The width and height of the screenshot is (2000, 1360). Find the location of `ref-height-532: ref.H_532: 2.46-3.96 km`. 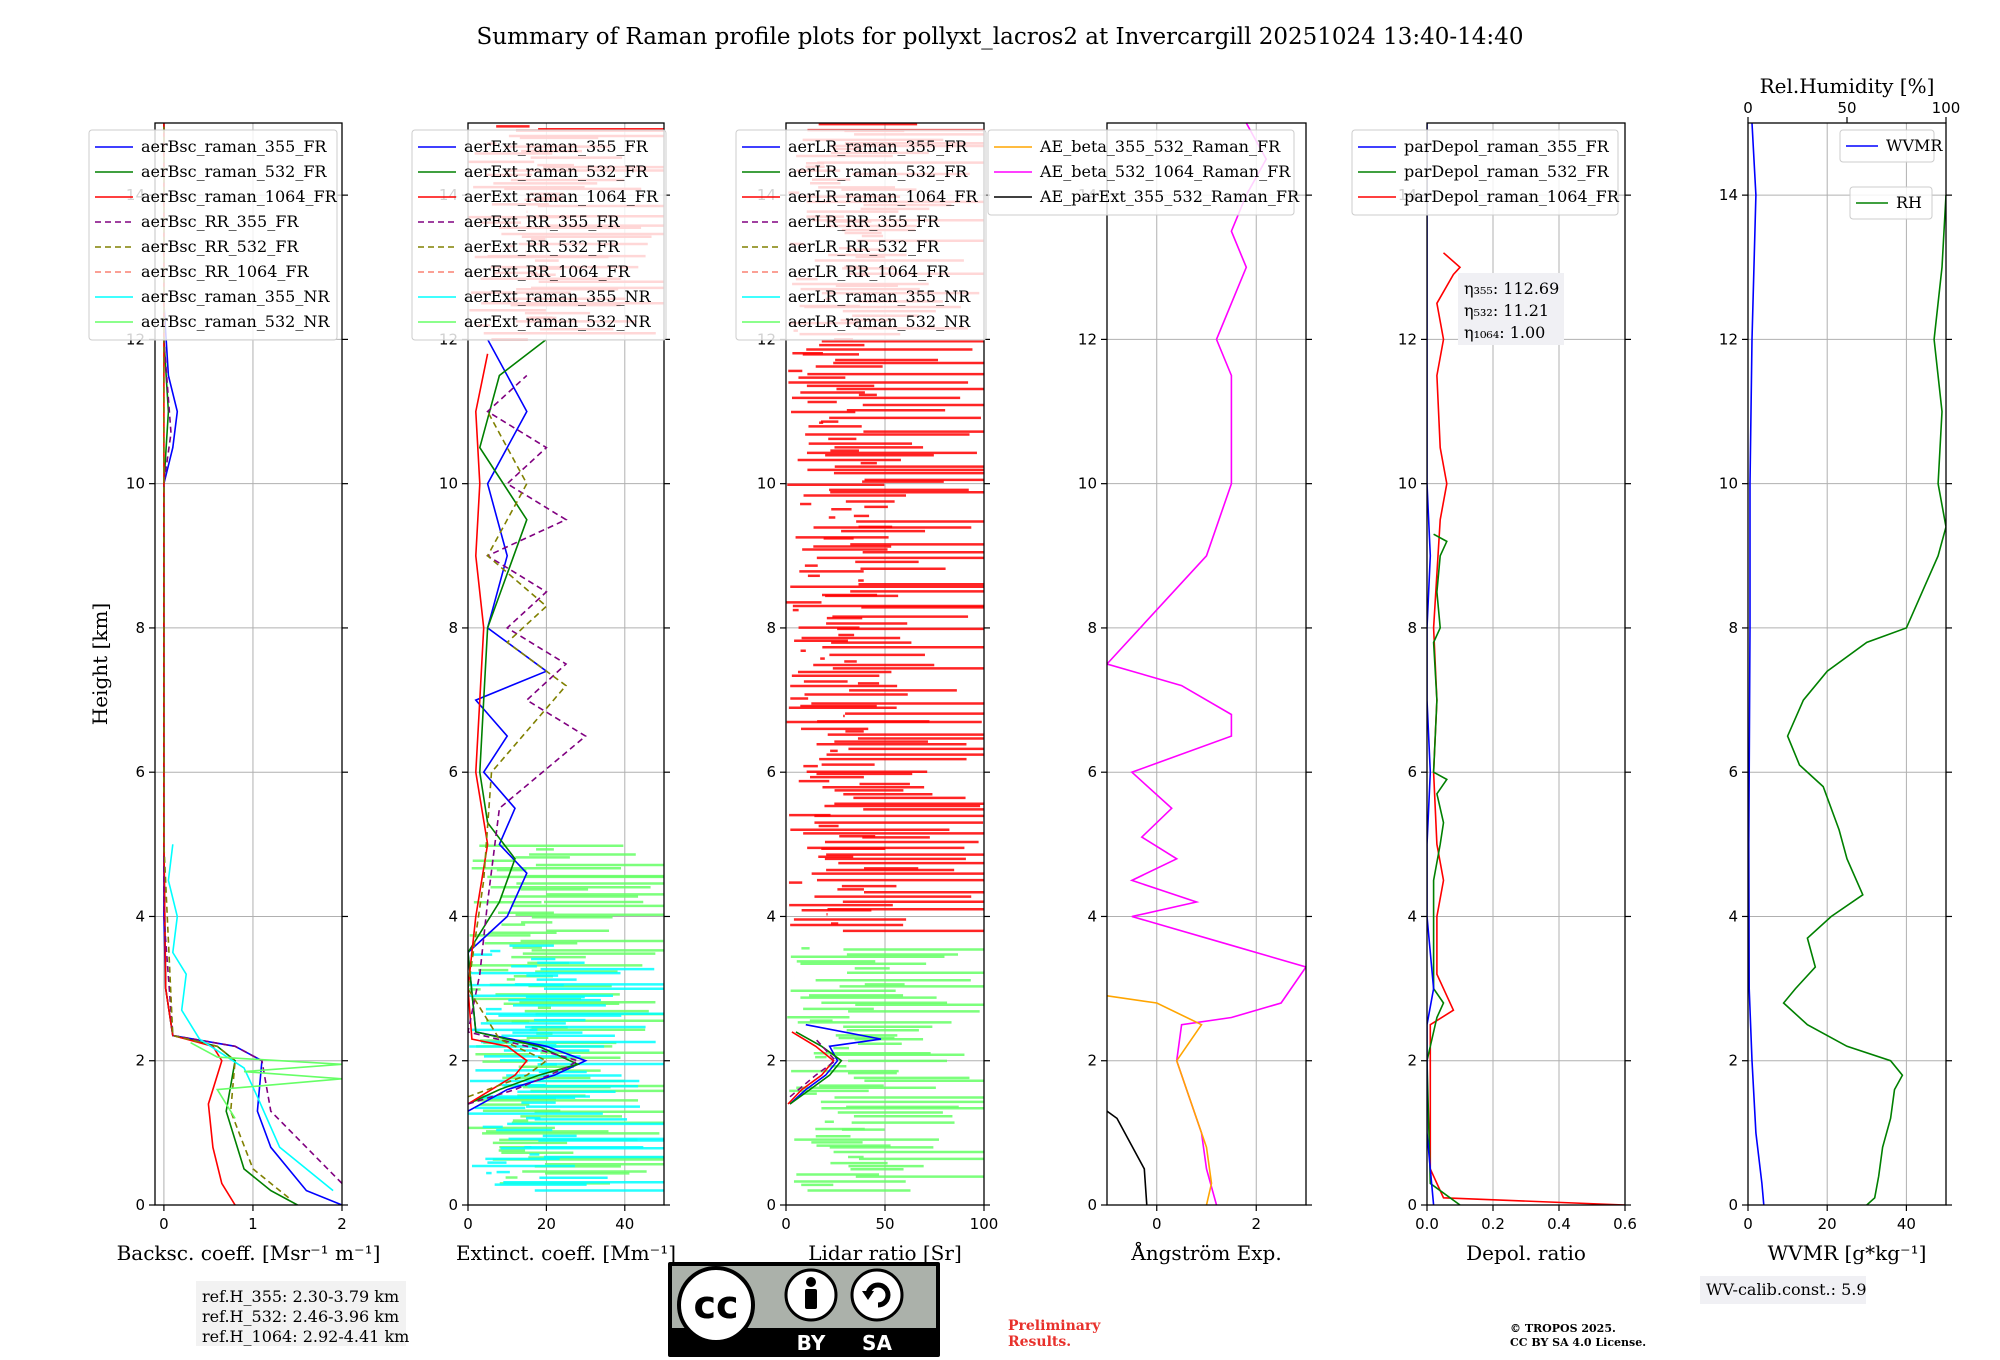

ref-height-532: ref.H_532: 2.46-3.96 km is located at coordinates (300, 1316).